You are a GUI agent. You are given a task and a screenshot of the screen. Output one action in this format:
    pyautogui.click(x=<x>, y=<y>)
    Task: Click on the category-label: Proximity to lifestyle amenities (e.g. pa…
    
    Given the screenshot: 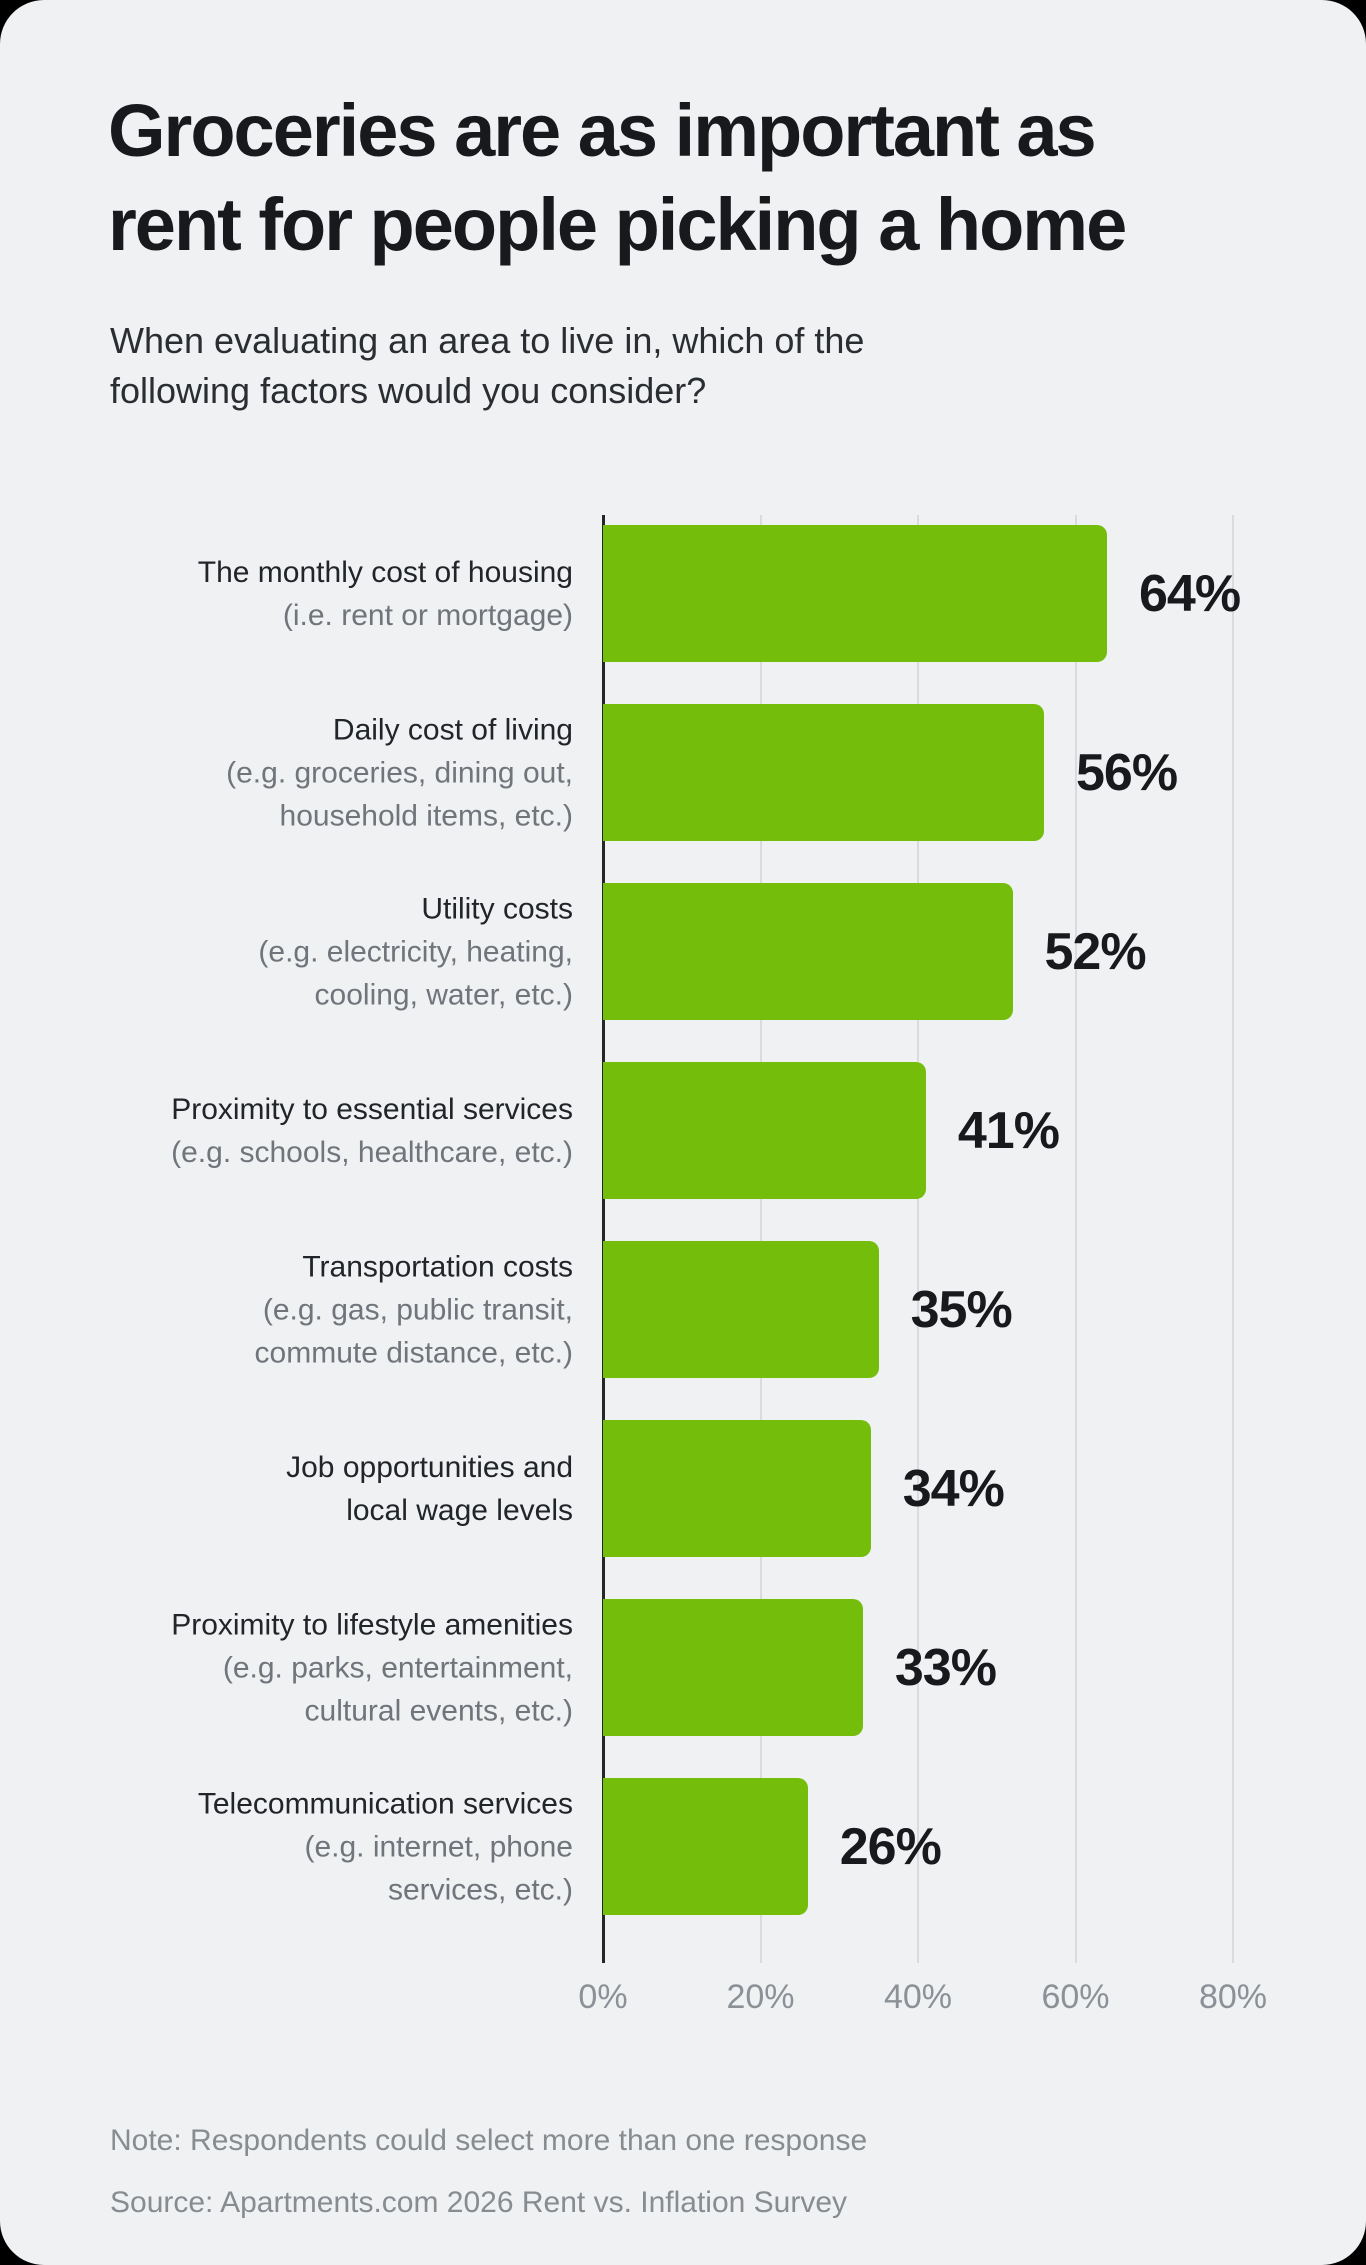 What is the action you would take?
    pyautogui.click(x=286, y=1667)
    